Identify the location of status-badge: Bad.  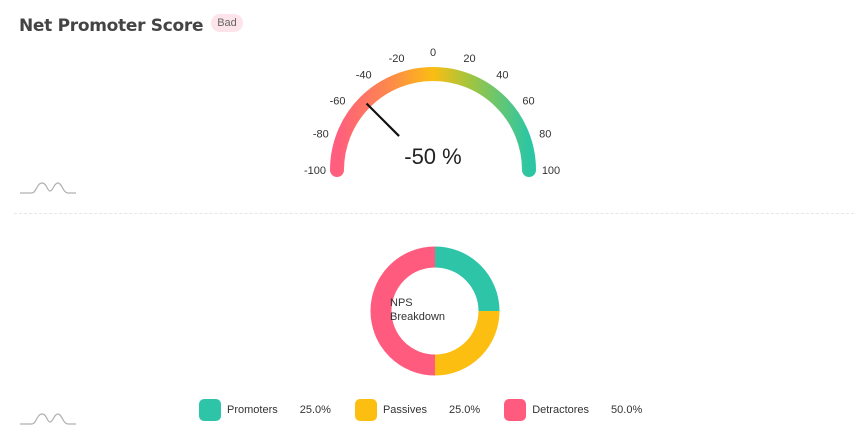
(227, 23).